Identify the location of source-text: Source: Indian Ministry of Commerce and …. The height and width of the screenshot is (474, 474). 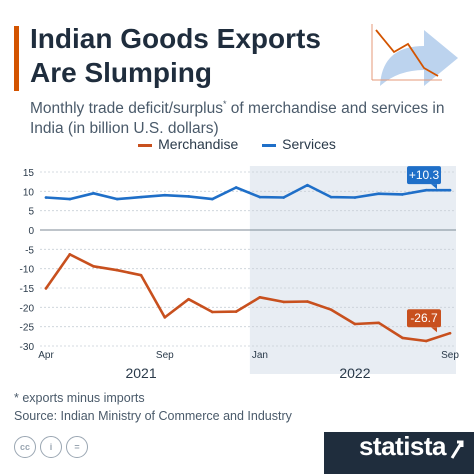
(153, 416).